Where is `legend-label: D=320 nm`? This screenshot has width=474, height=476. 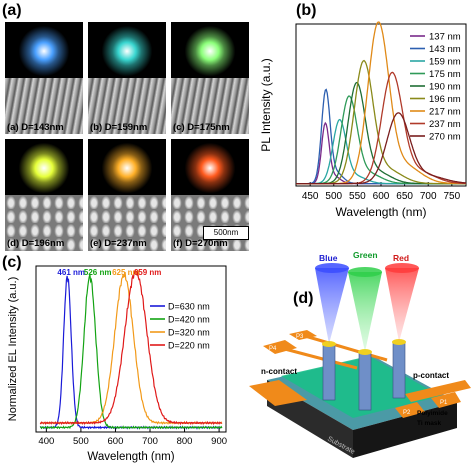
legend-label: D=320 nm is located at coordinates (189, 333).